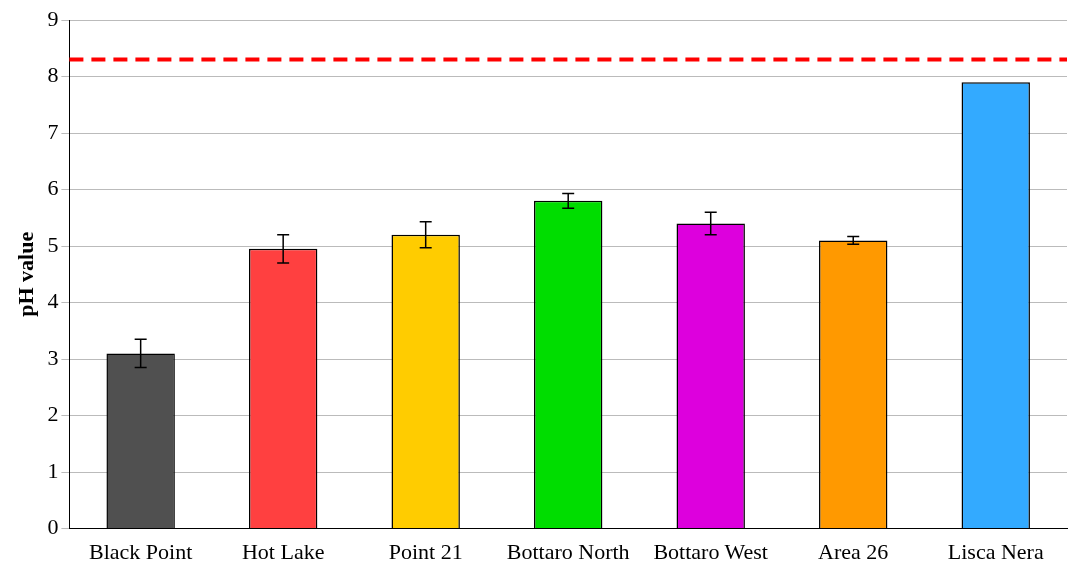 The height and width of the screenshot is (579, 1077). I want to click on y-tick-label: 1, so click(53, 470).